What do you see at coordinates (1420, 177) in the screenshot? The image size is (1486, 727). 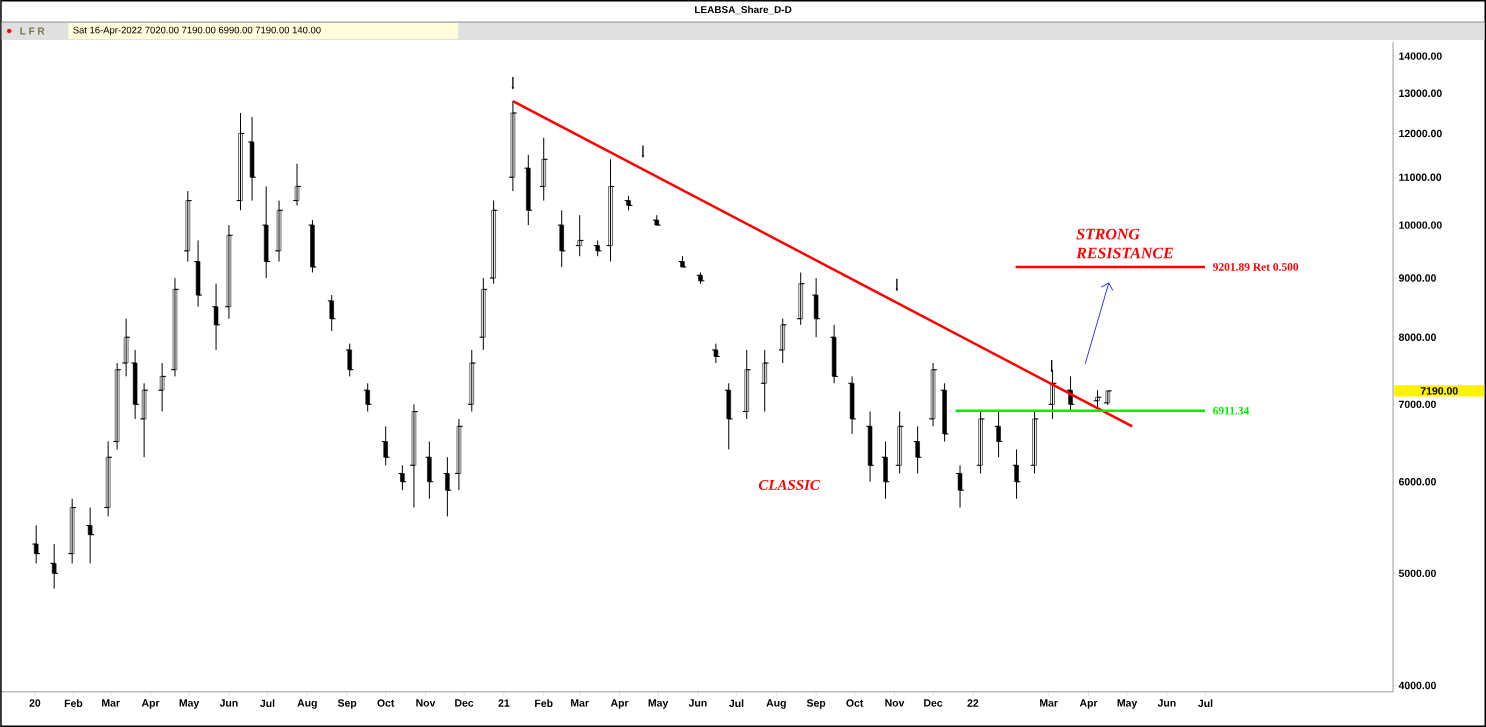 I see `y-tick-label: 11000.00` at bounding box center [1420, 177].